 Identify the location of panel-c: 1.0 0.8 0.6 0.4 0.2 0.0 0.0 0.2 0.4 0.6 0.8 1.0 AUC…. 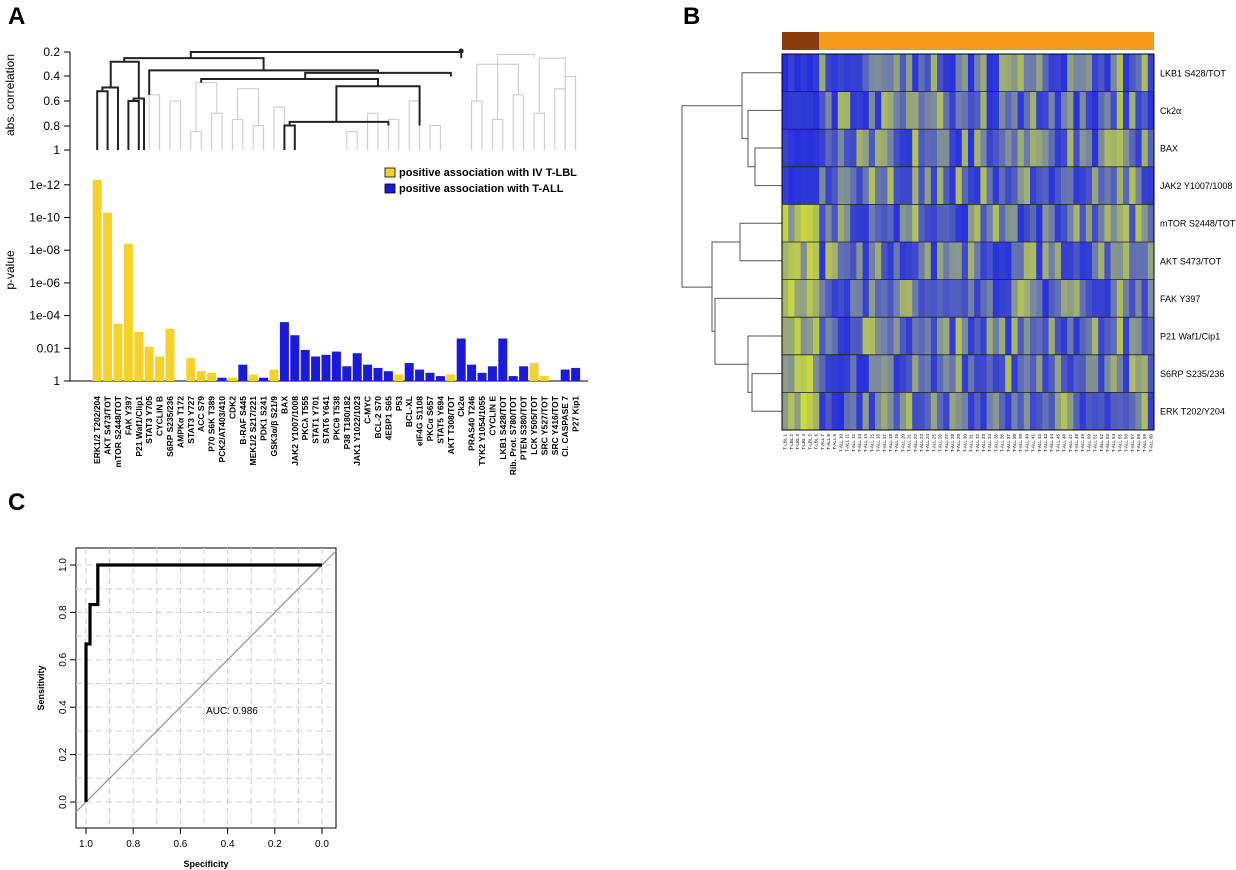
(186, 708).